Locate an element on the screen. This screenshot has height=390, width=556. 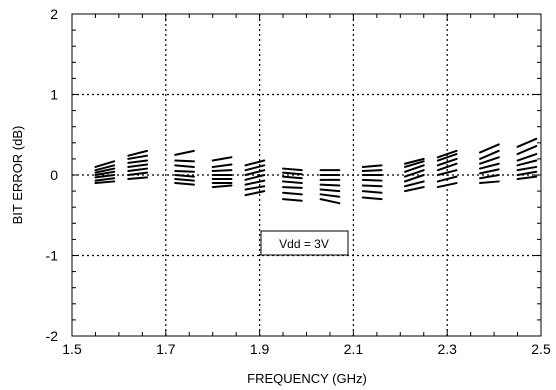
y-tick-label: 0 is located at coordinates (54, 175).